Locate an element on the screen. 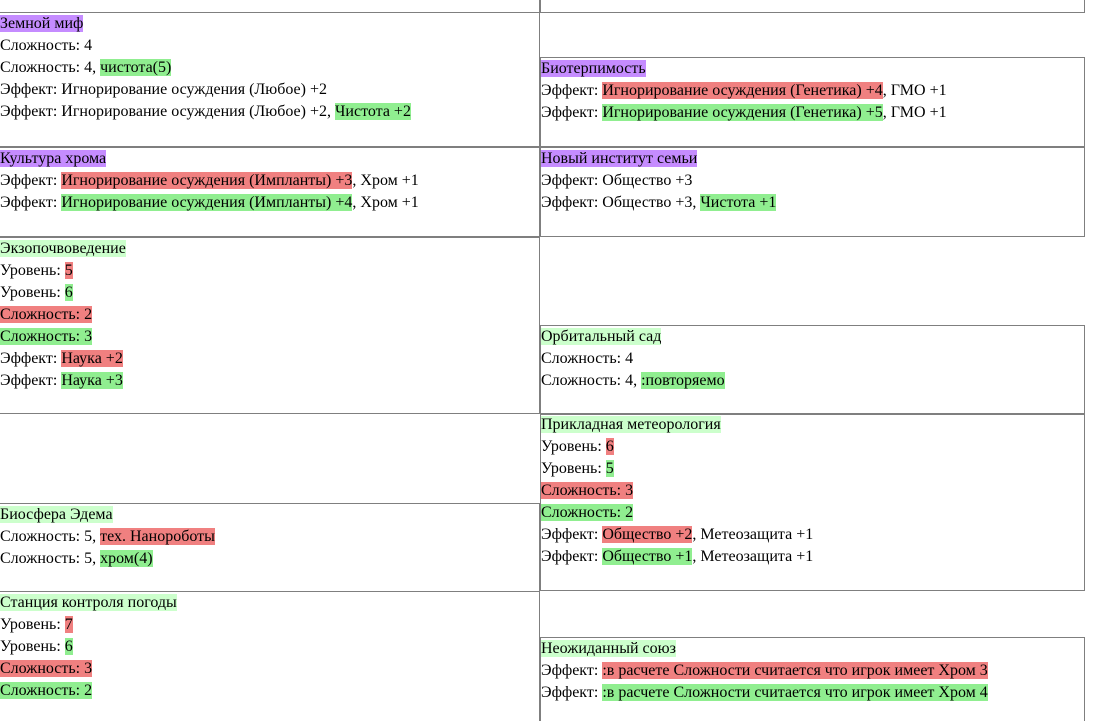  card-line: Эффект: Общество +1, Метеозащита +1 is located at coordinates (677, 556).